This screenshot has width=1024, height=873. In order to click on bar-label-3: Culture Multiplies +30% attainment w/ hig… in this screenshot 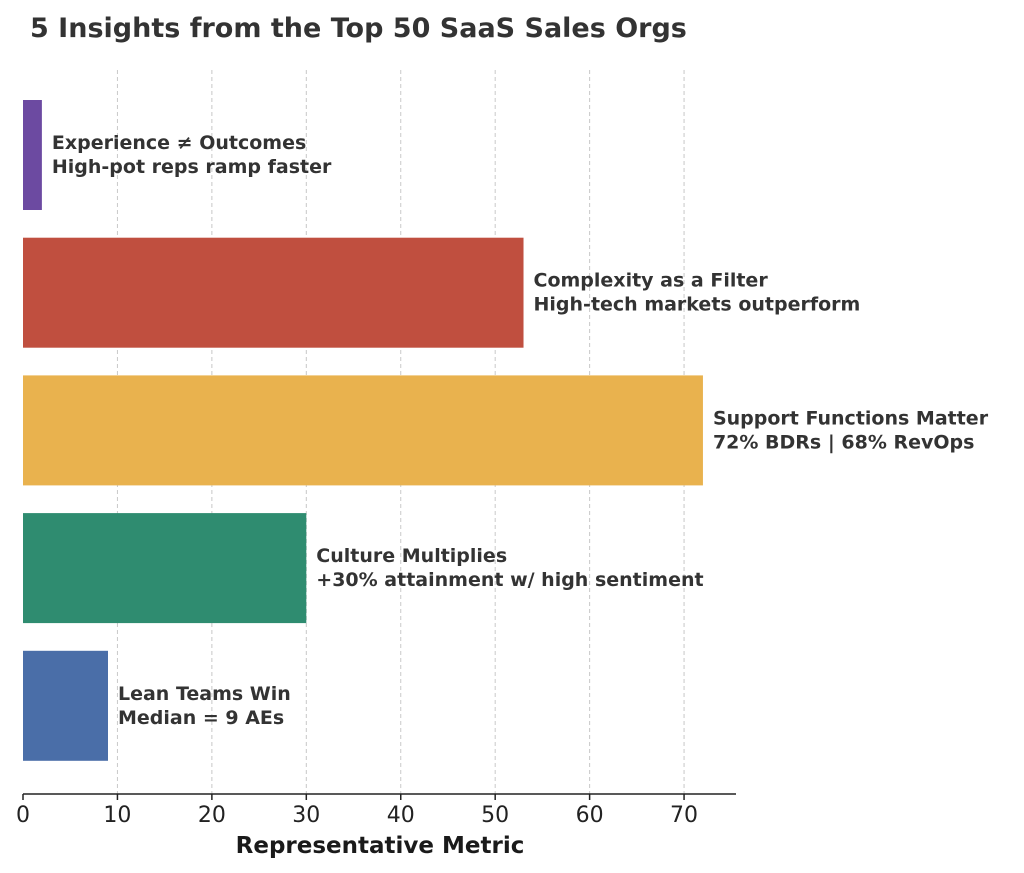, I will do `click(509, 568)`.